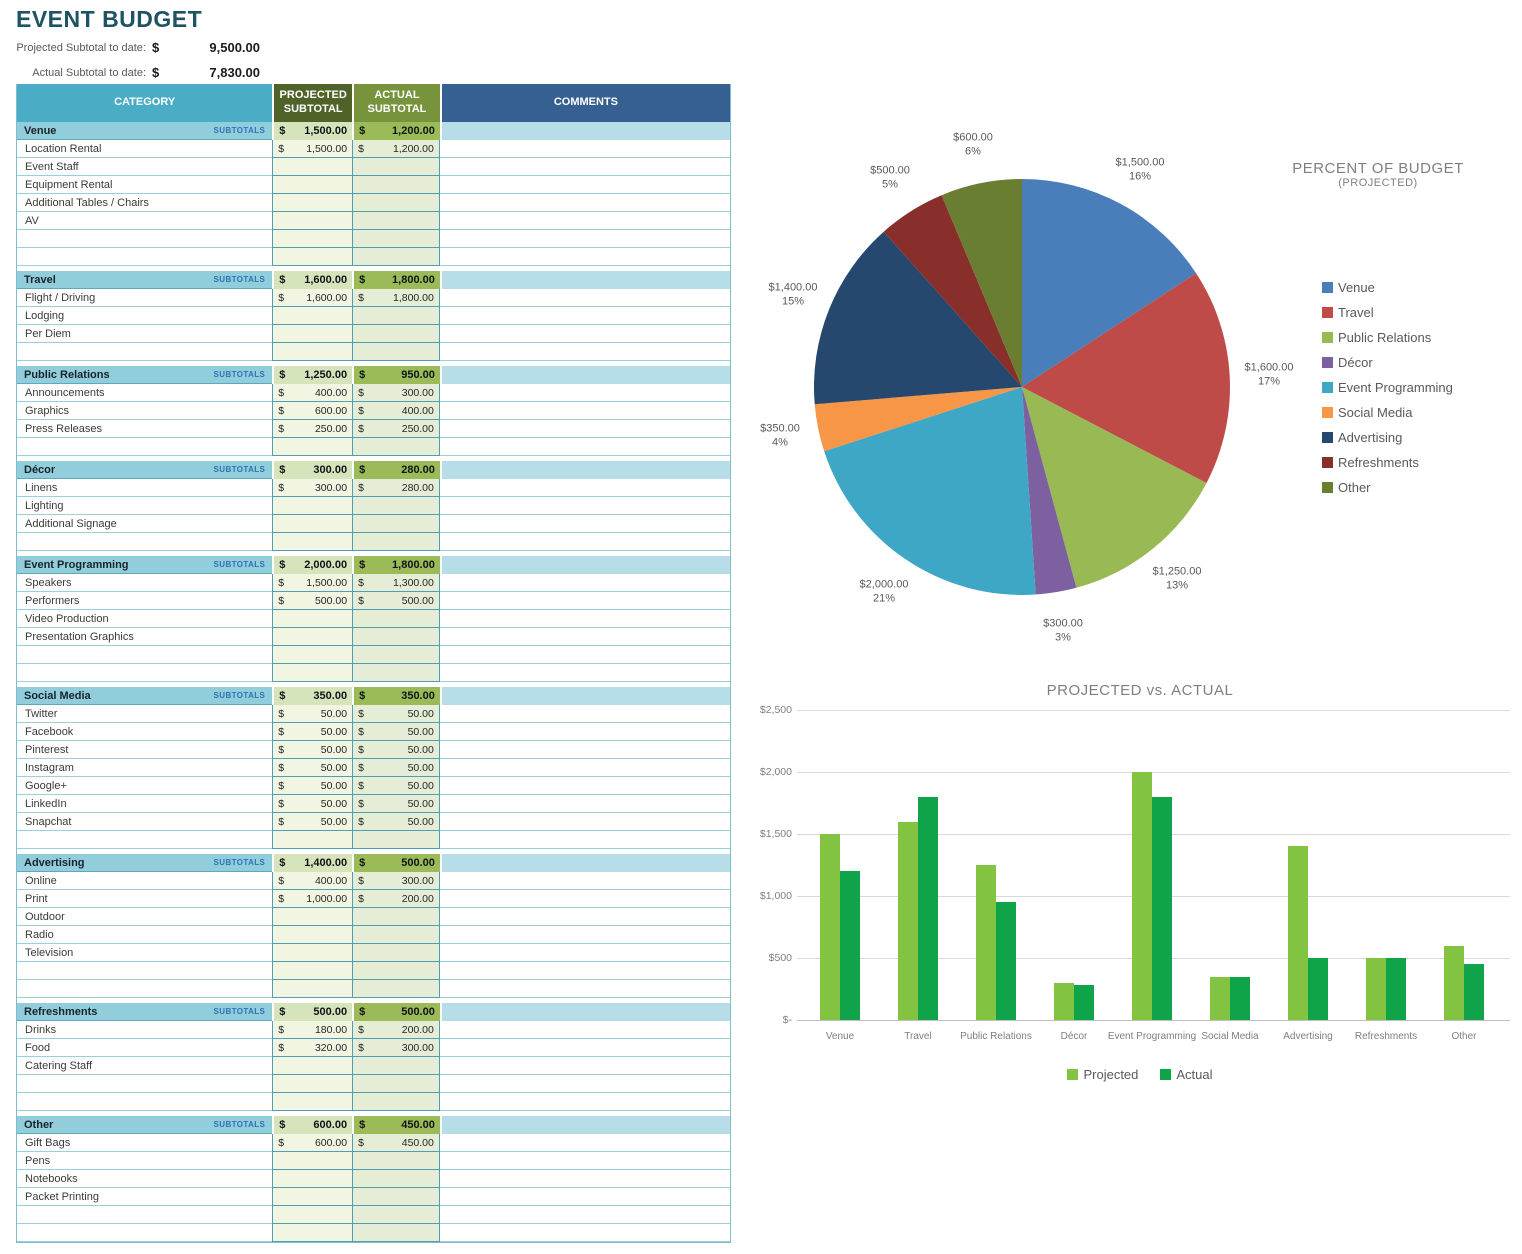  Describe the element at coordinates (145, 1048) in the screenshot. I see `item-name-cell: Food` at that location.